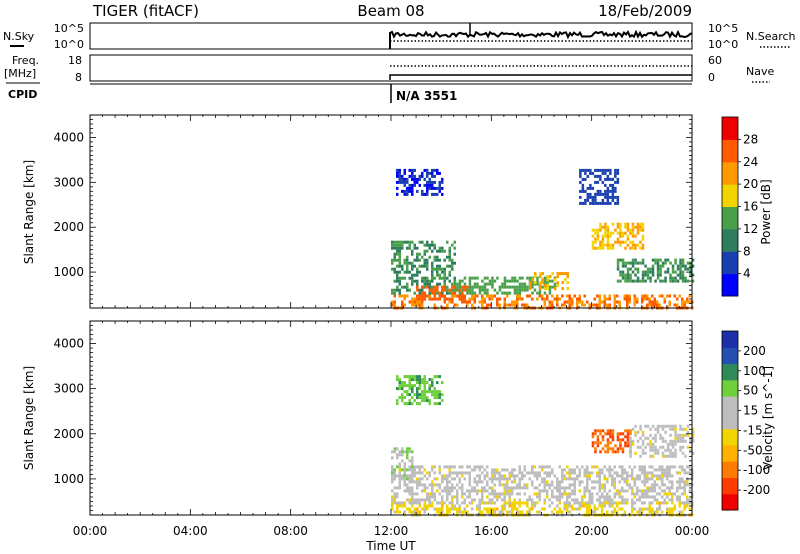 The width and height of the screenshot is (800, 554). Describe the element at coordinates (756, 470) in the screenshot. I see `colorbar-tick-label: -100` at that location.